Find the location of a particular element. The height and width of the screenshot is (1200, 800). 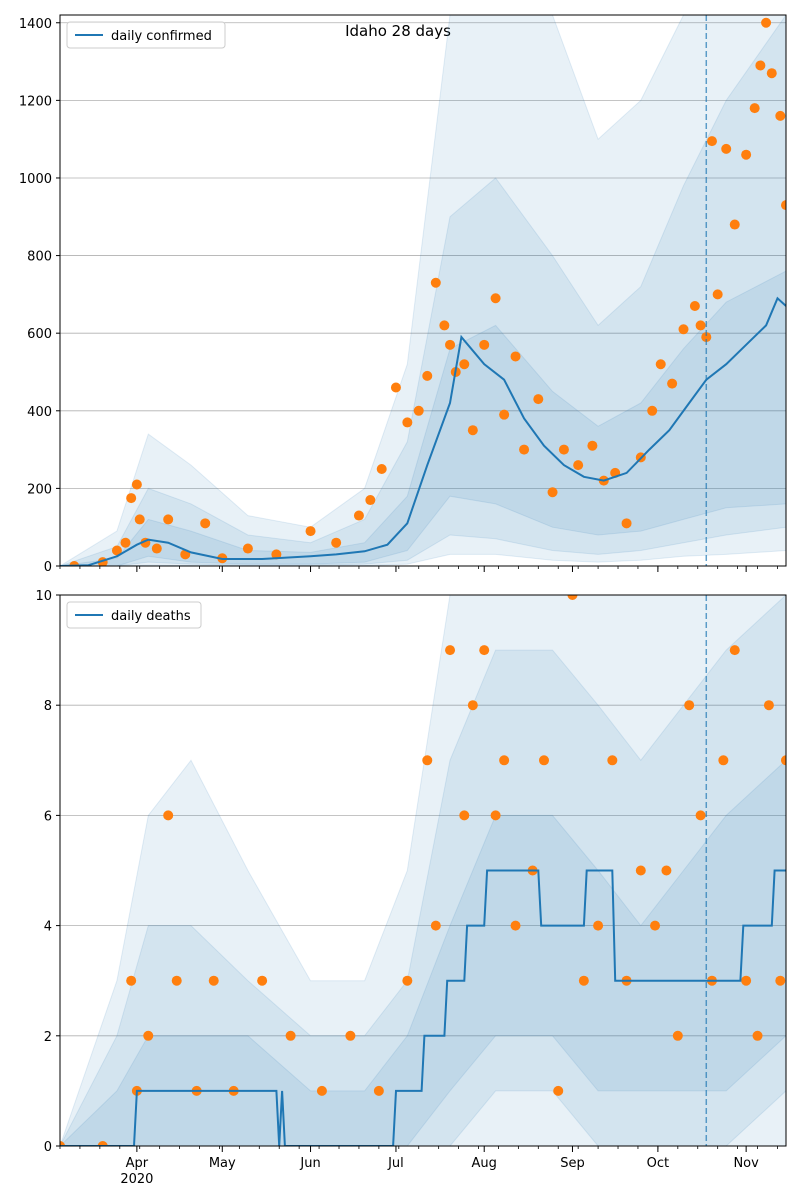

x-tick-label: Jul is located at coordinates (395, 1163).